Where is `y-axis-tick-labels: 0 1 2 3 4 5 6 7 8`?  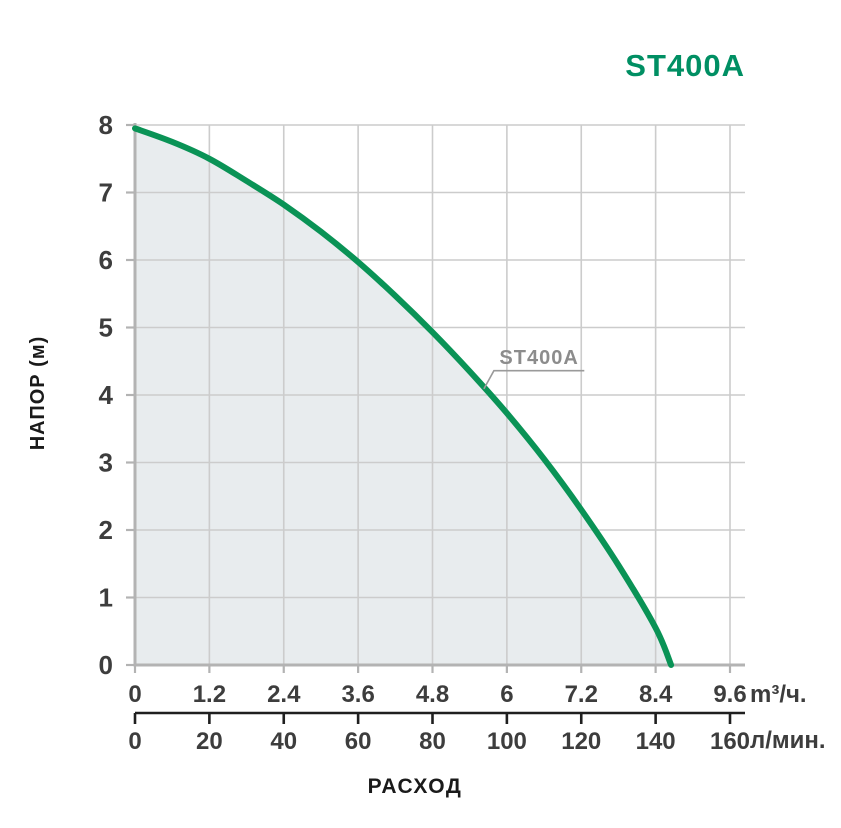
y-axis-tick-labels: 0 1 2 3 4 5 6 7 8 is located at coordinates (106, 395).